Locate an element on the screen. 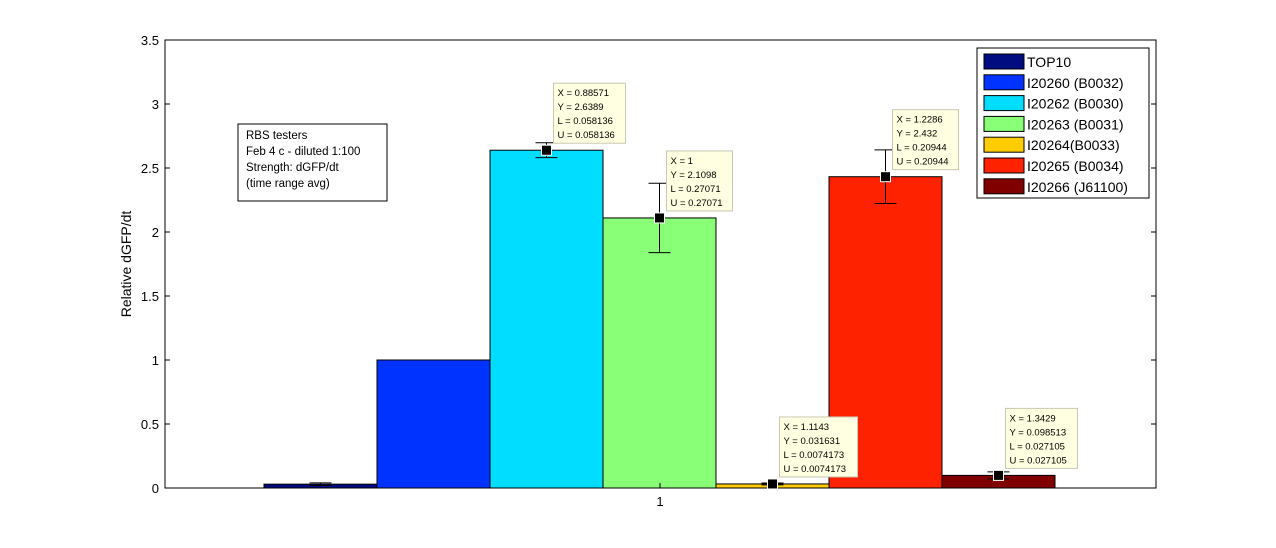 This screenshot has height=548, width=1276. datatip-line: U = 0.20944 is located at coordinates (923, 162).